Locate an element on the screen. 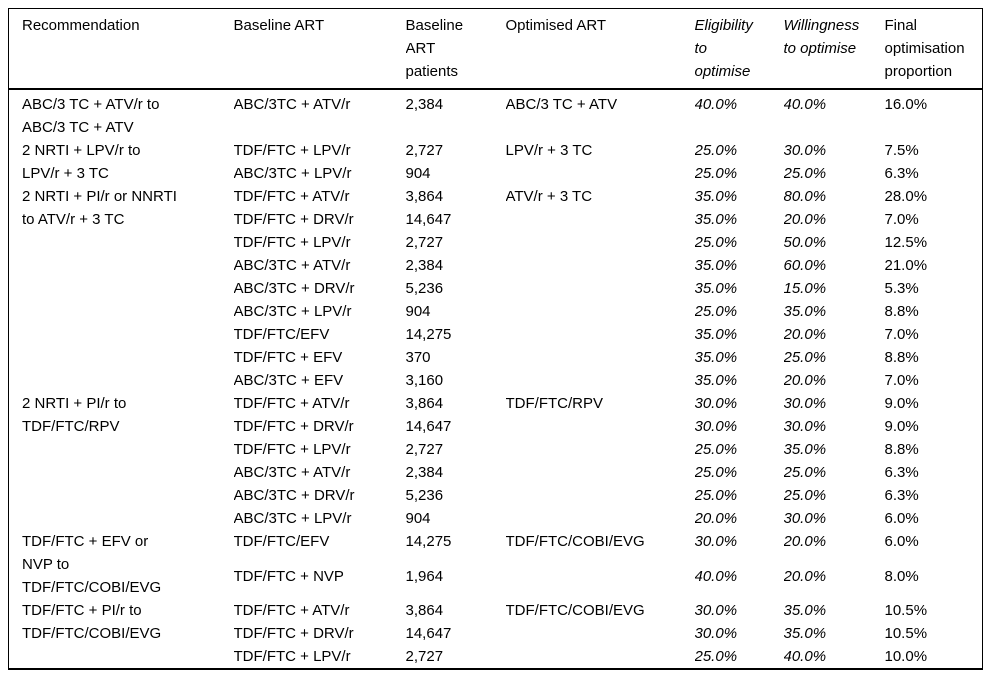 The image size is (992, 673). final-proportion-cell: 6.3% is located at coordinates (901, 495).